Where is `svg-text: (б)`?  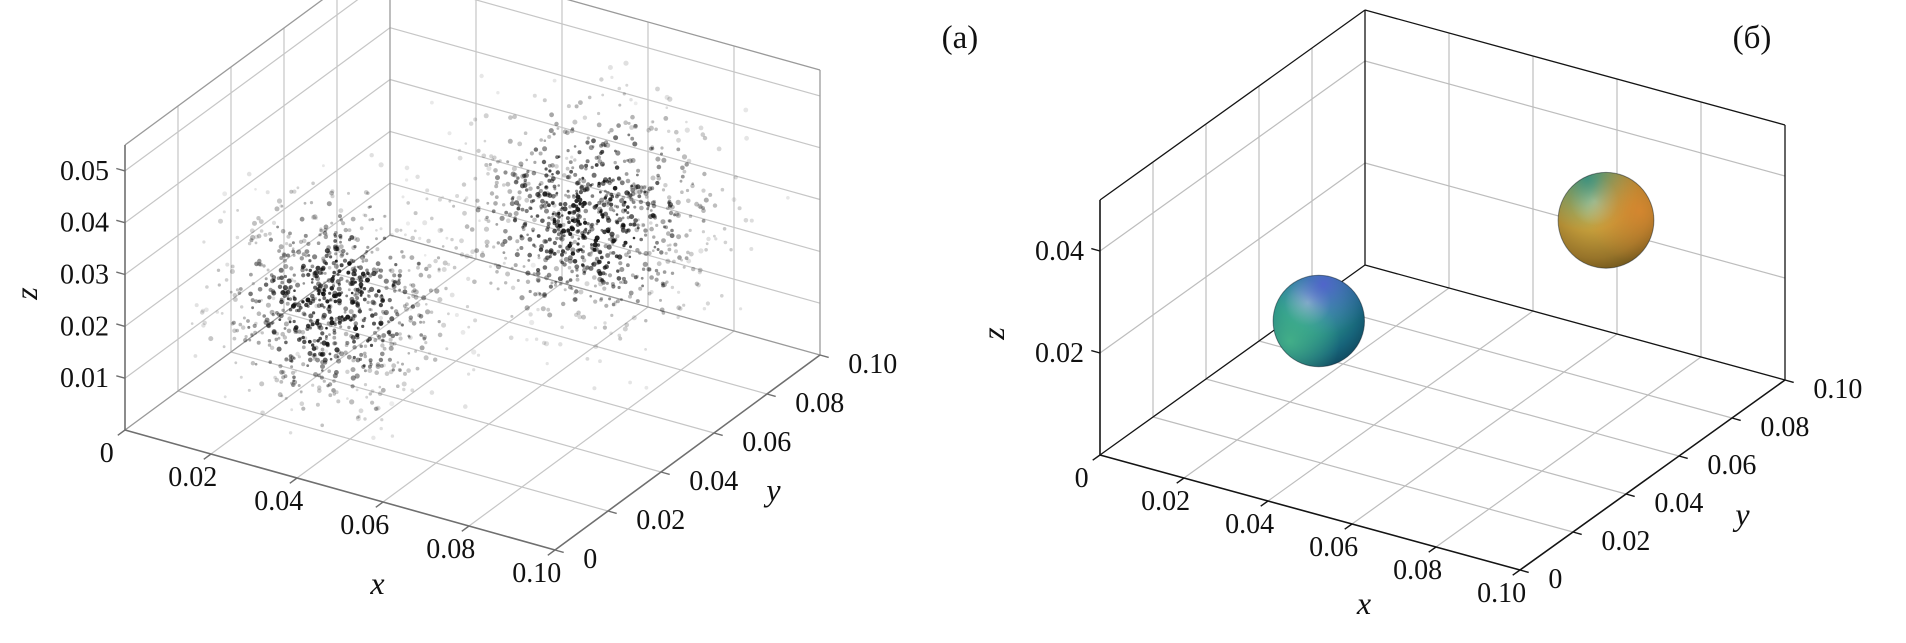 svg-text: (б) is located at coordinates (1752, 38).